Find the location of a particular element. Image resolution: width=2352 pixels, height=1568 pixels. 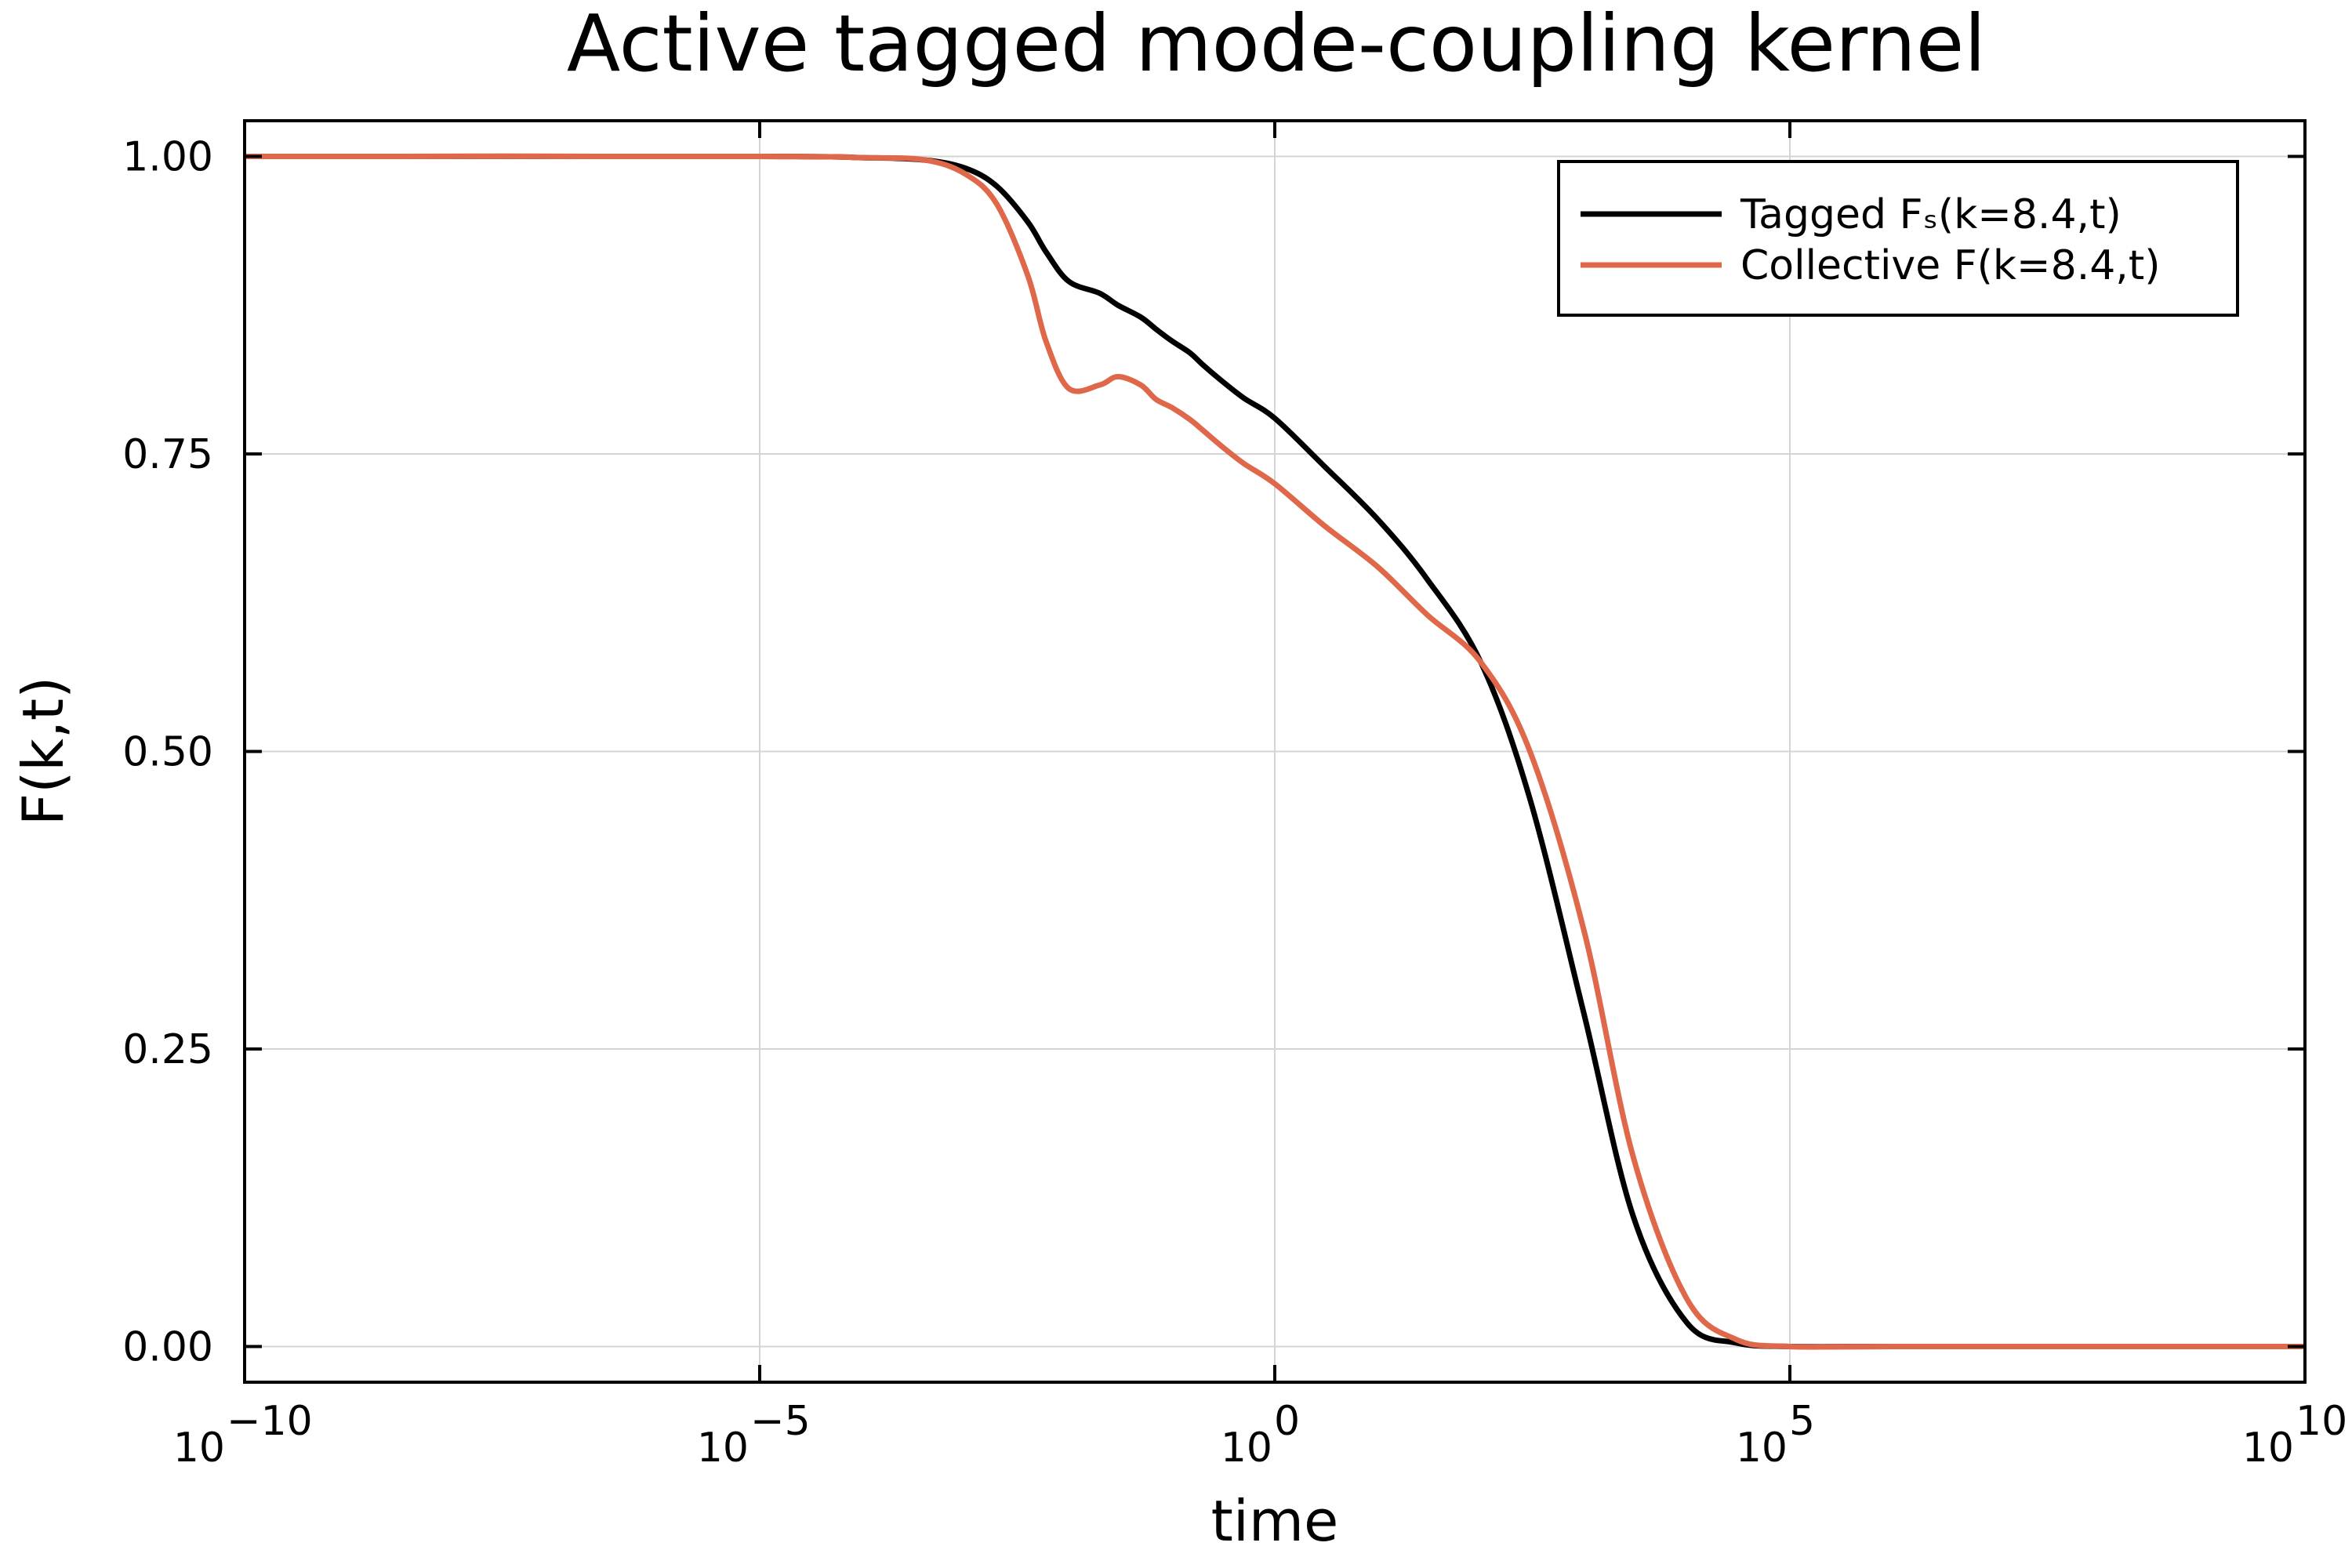

x-tick-label: 10⁰ is located at coordinates (1260, 1435).